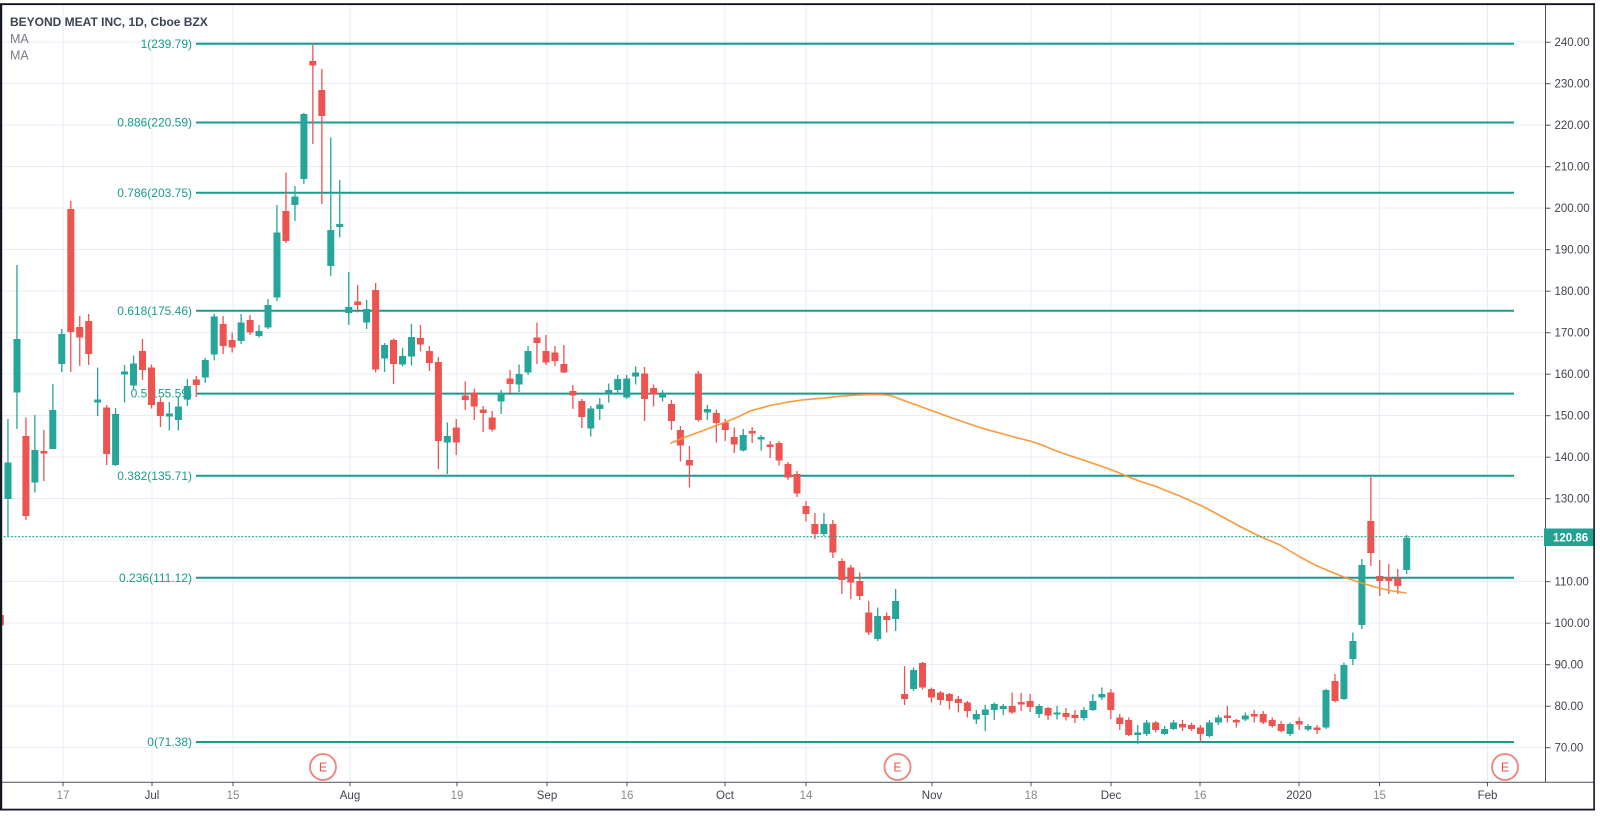  Describe the element at coordinates (1572, 43) in the screenshot. I see `svg-text: 240.00` at that location.